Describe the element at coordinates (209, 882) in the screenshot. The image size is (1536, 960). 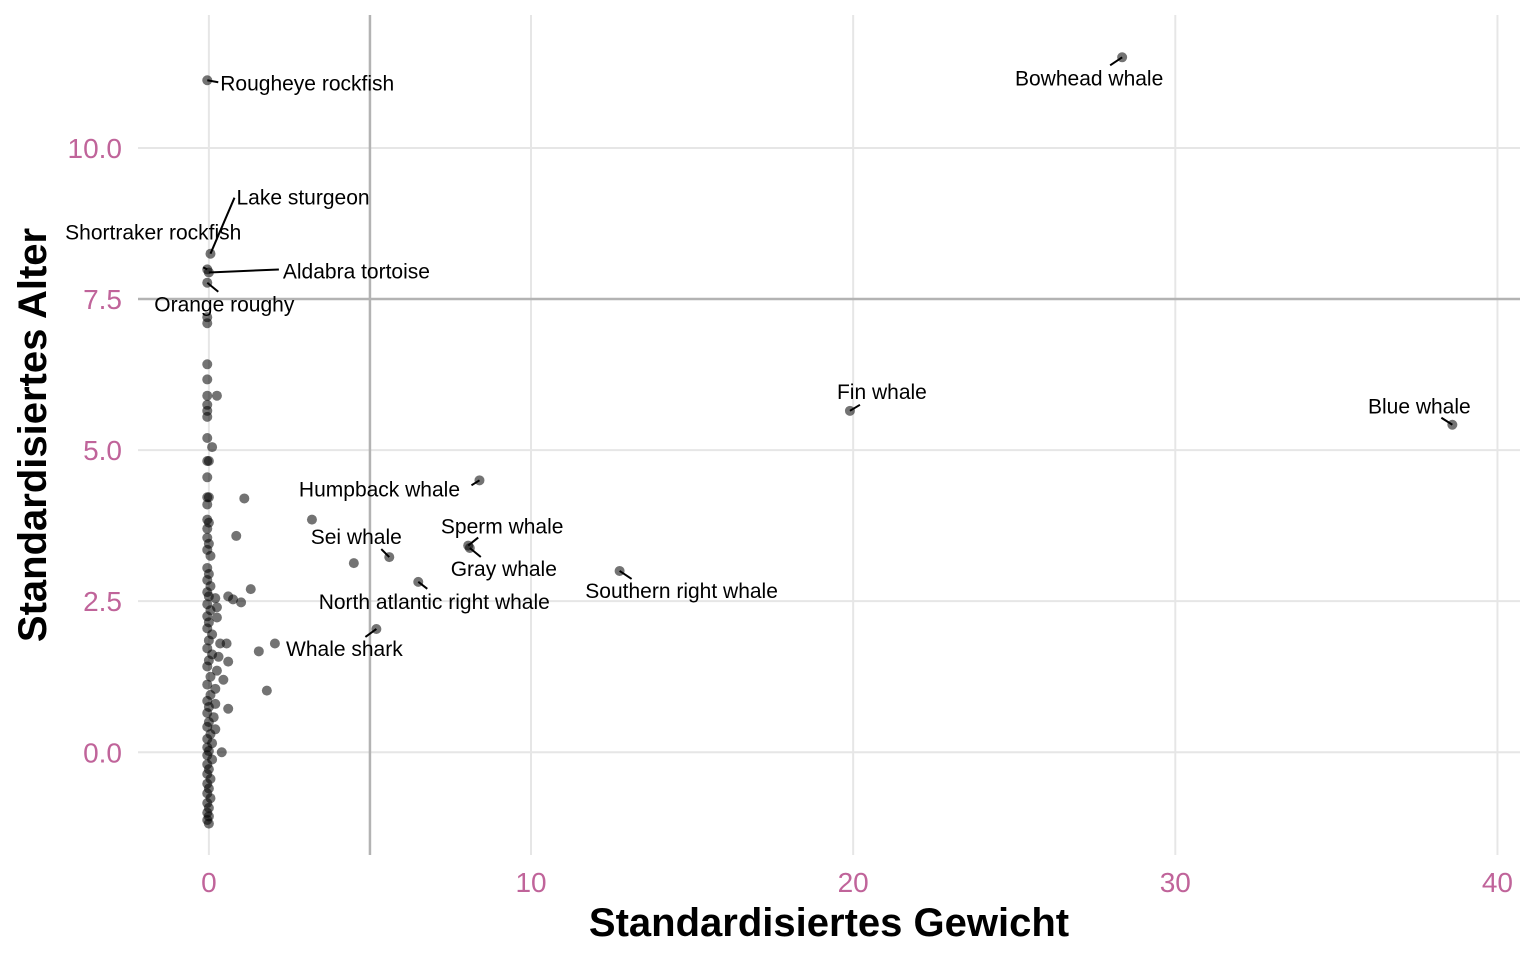
I see `x-tick-label: 0` at that location.